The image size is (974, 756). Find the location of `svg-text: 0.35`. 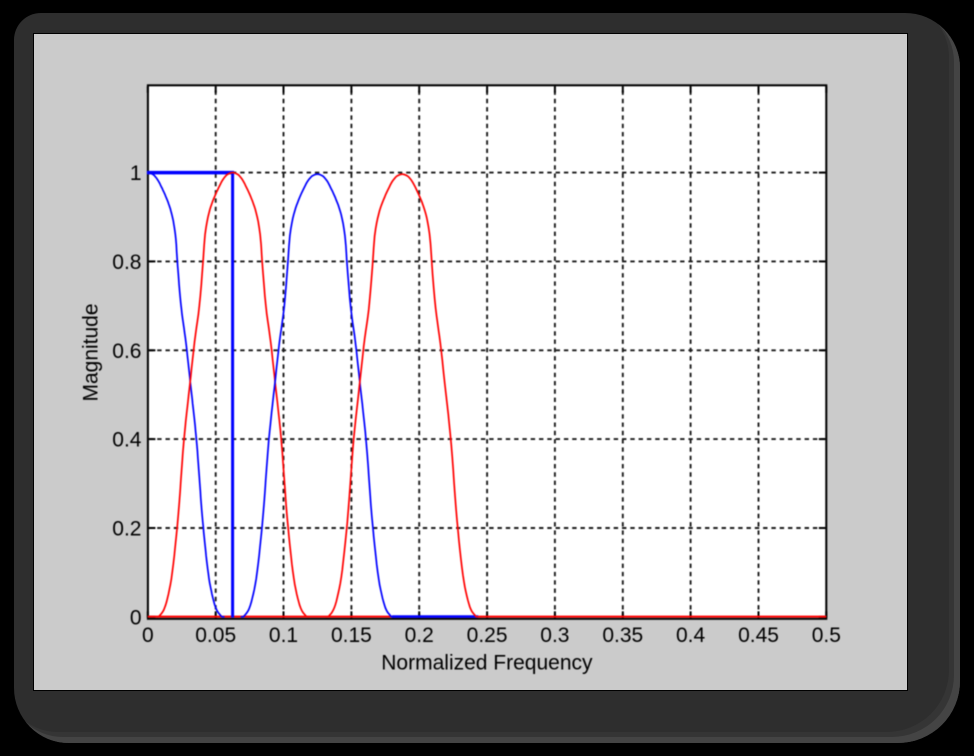

svg-text: 0.35 is located at coordinates (622, 635).